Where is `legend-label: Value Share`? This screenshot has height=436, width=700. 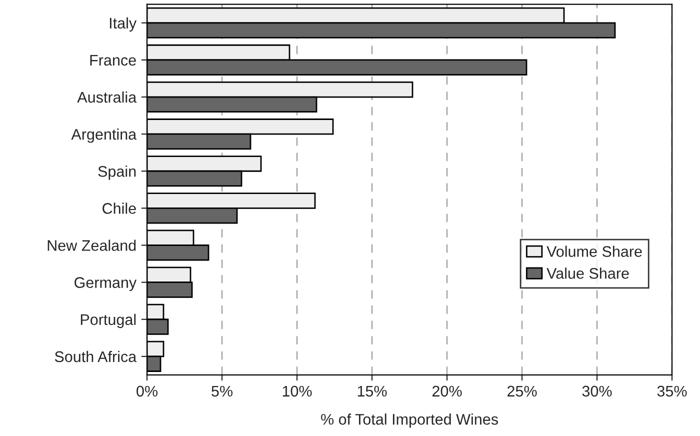
legend-label: Value Share is located at coordinates (587, 273).